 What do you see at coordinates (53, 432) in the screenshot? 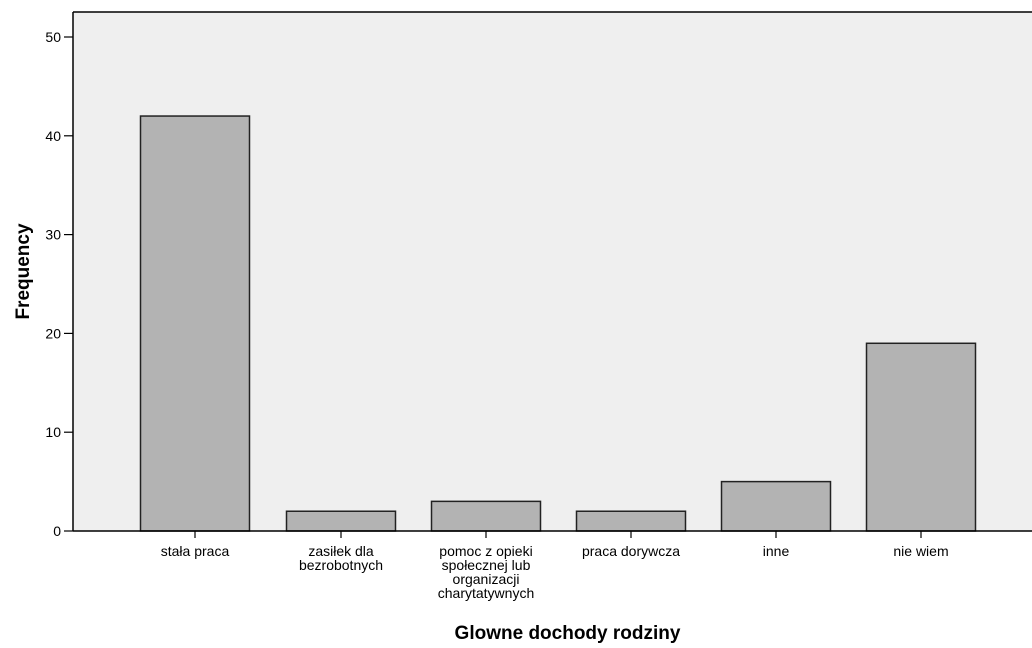
I see `y-tick-label: 10` at bounding box center [53, 432].